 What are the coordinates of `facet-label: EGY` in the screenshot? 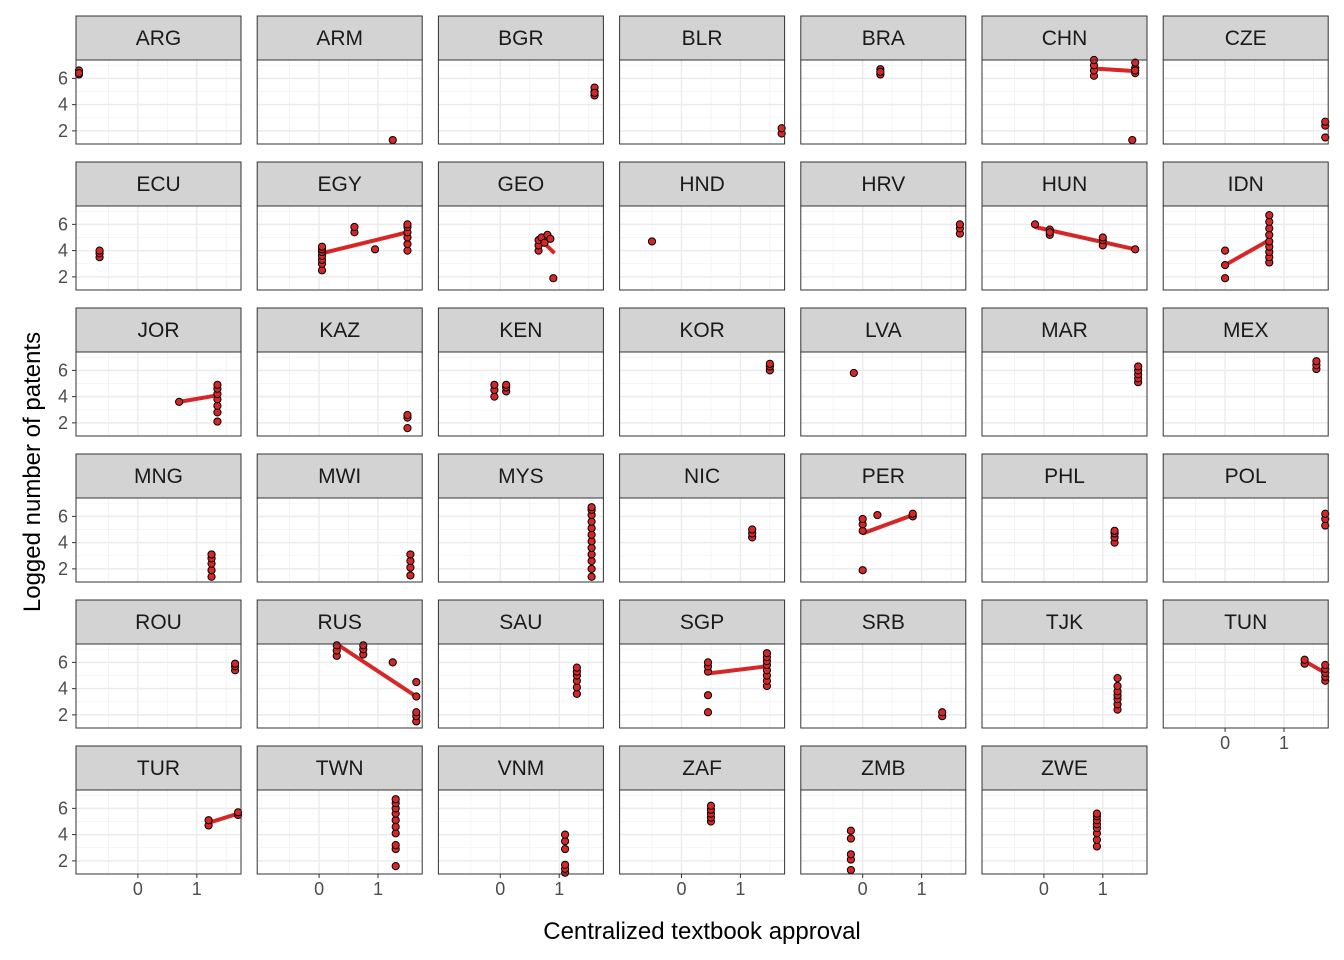 It's located at (340, 184).